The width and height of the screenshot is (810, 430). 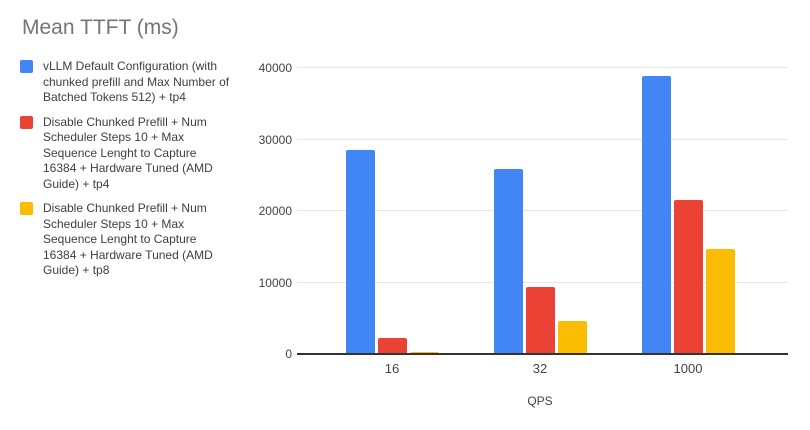 I want to click on x-axis-title: QPS, so click(x=540, y=401).